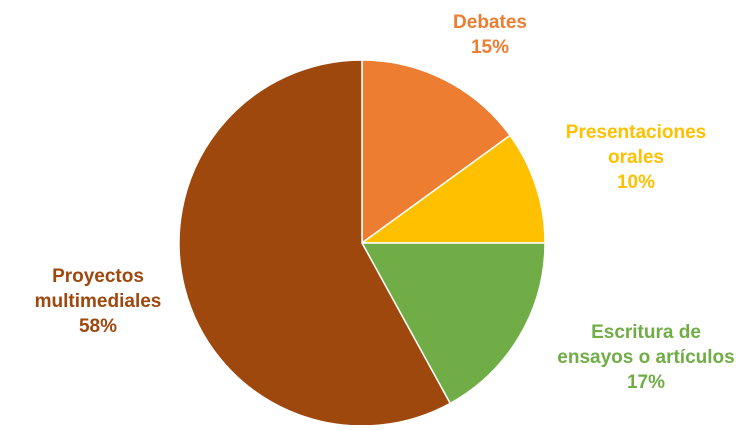 The width and height of the screenshot is (751, 430). Describe the element at coordinates (490, 47) in the screenshot. I see `data-label-value: 15%` at that location.